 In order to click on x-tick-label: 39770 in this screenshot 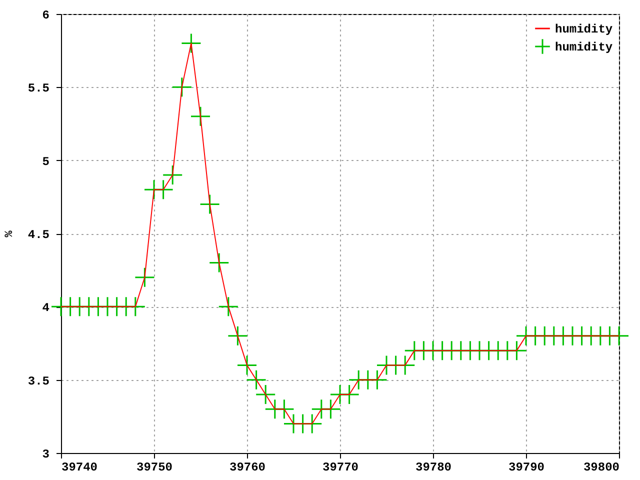, I will do `click(340, 467)`.